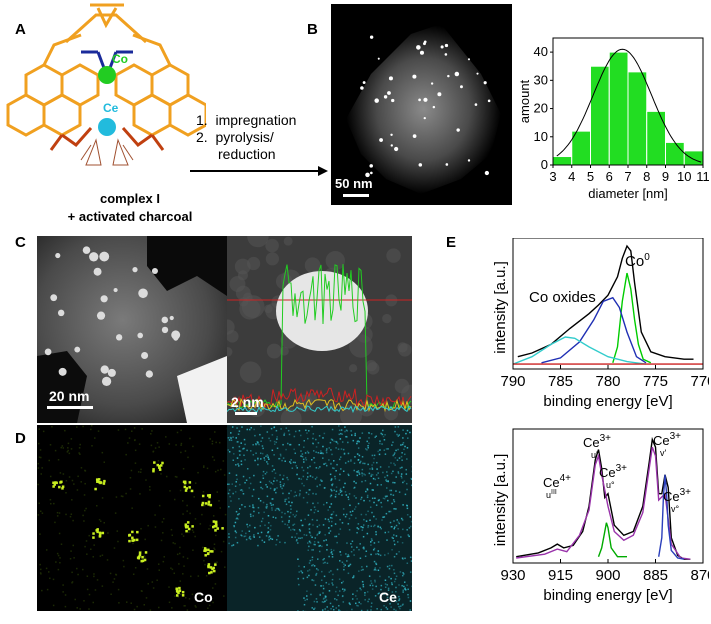 This screenshot has height=624, width=711. Describe the element at coordinates (132, 329) in the screenshot. I see `tem-texture-c-left` at that location.